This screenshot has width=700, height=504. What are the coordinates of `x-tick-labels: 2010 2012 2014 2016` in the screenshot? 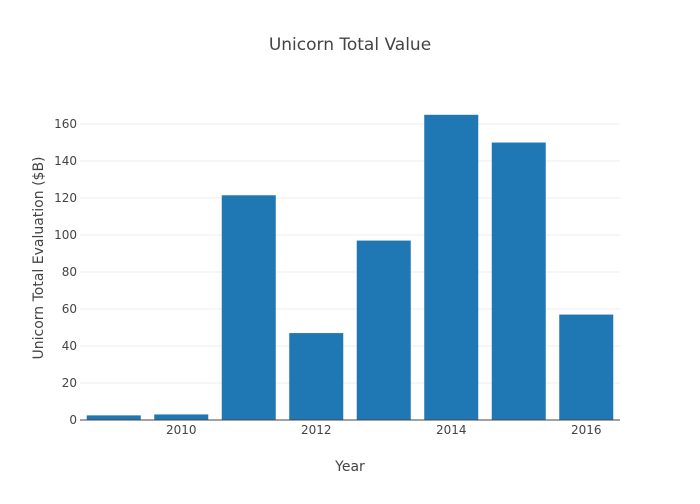 It's located at (384, 430).